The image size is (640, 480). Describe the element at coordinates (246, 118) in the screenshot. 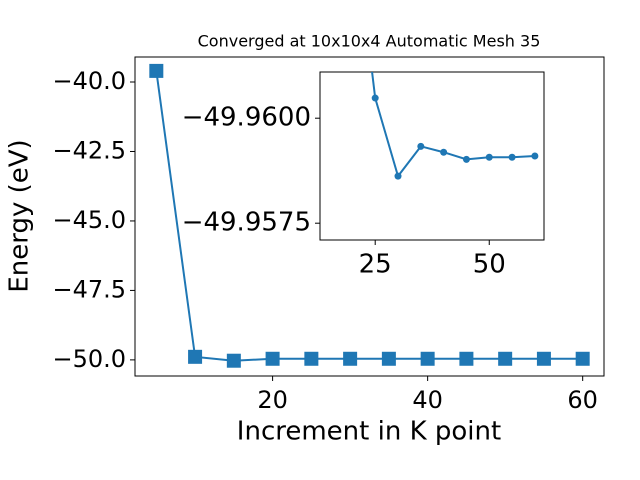

I see `y-tick-label: −49.9600` at that location.